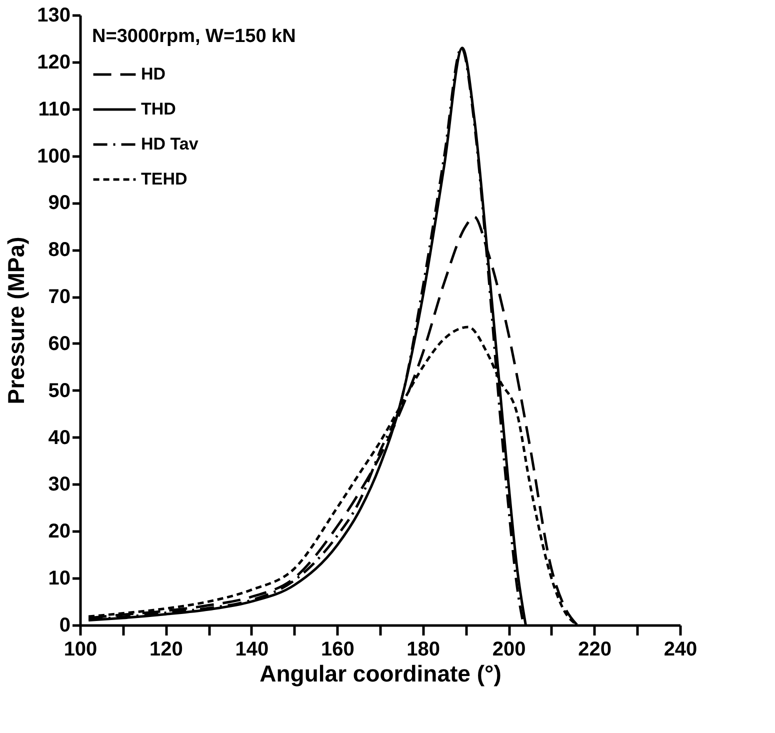 The height and width of the screenshot is (733, 775). Describe the element at coordinates (166, 649) in the screenshot. I see `x-tick-label: 120` at that location.